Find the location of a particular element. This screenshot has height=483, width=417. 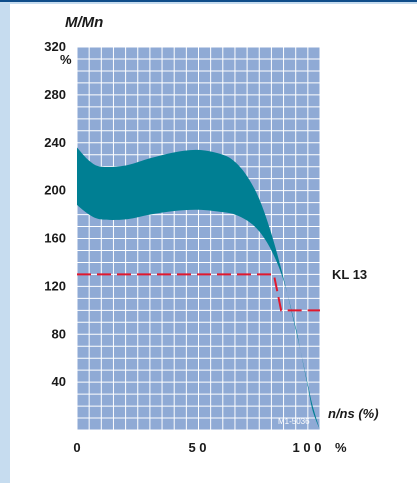

figure-code: M1-5036 is located at coordinates (294, 421).